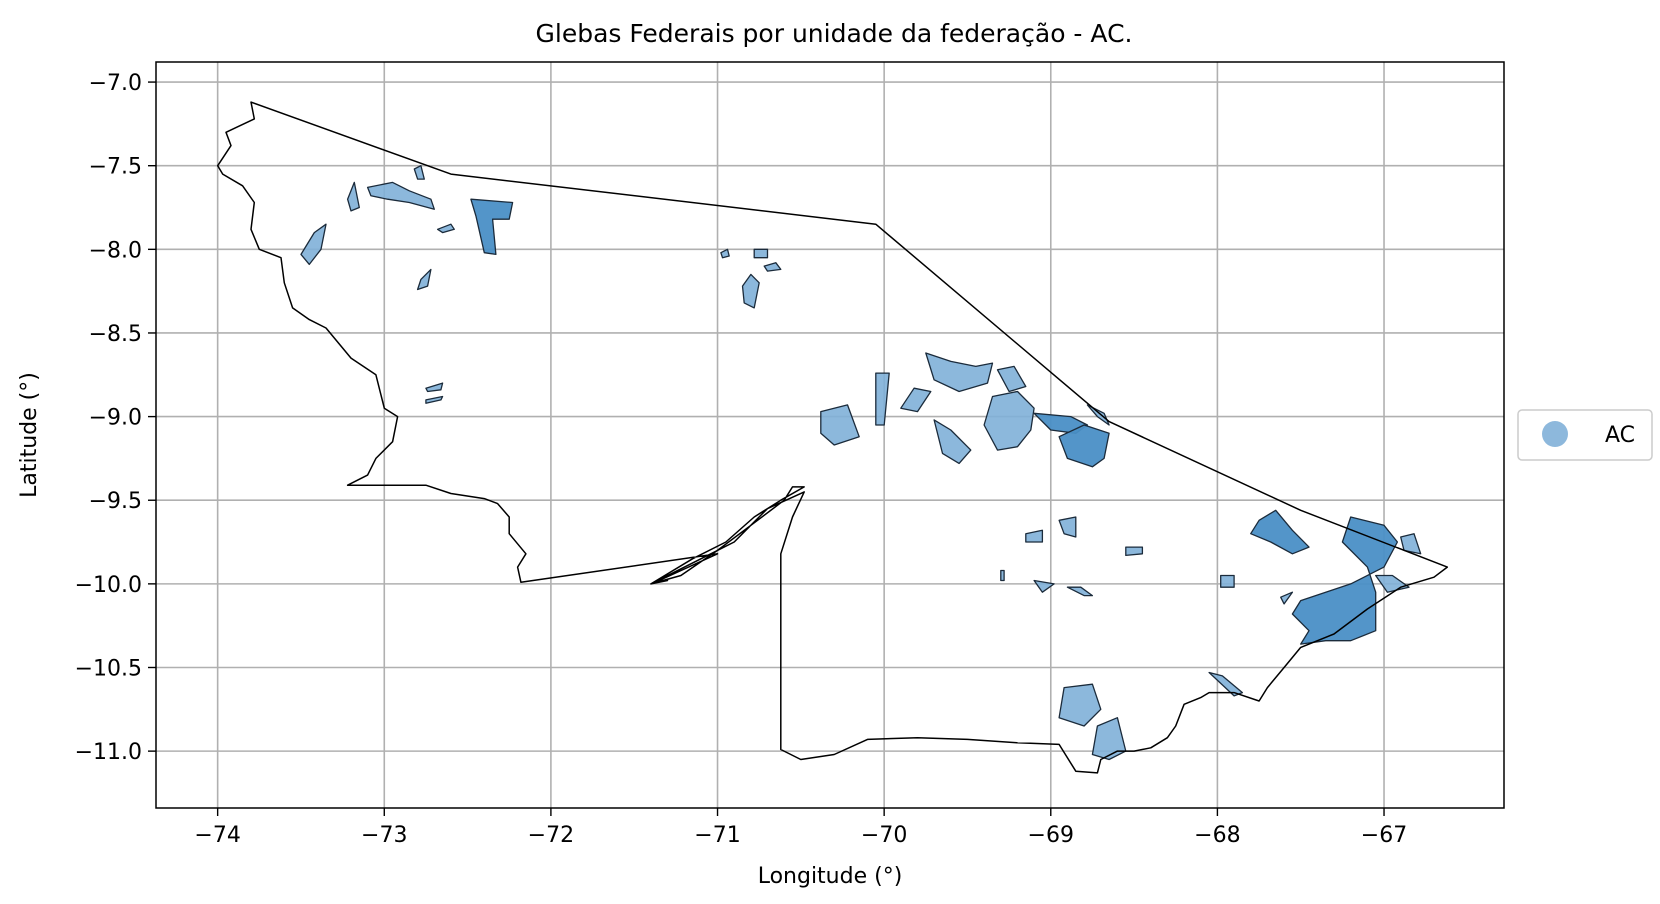 This screenshot has height=904, width=1660. I want to click on y-axis-label: Latitude (°), so click(29, 435).